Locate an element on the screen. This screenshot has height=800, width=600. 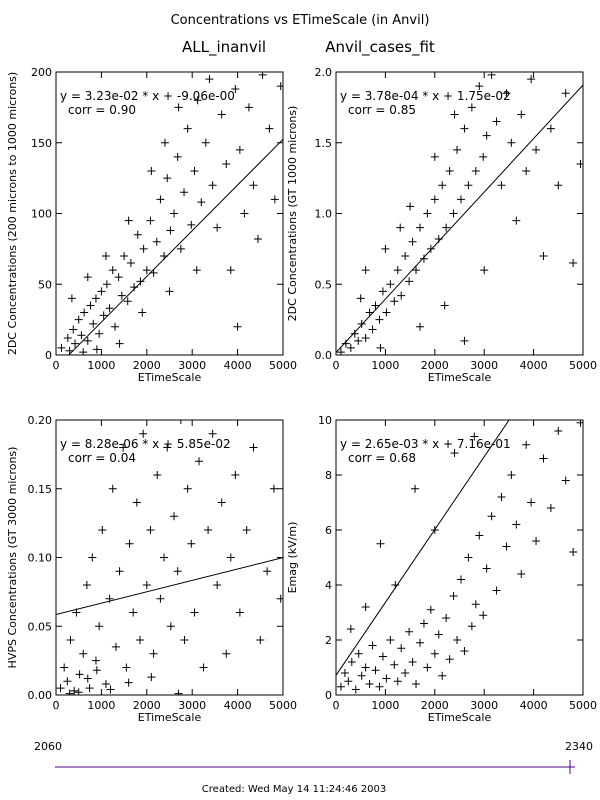
x-tick-label: 3000 is located at coordinates (484, 365).